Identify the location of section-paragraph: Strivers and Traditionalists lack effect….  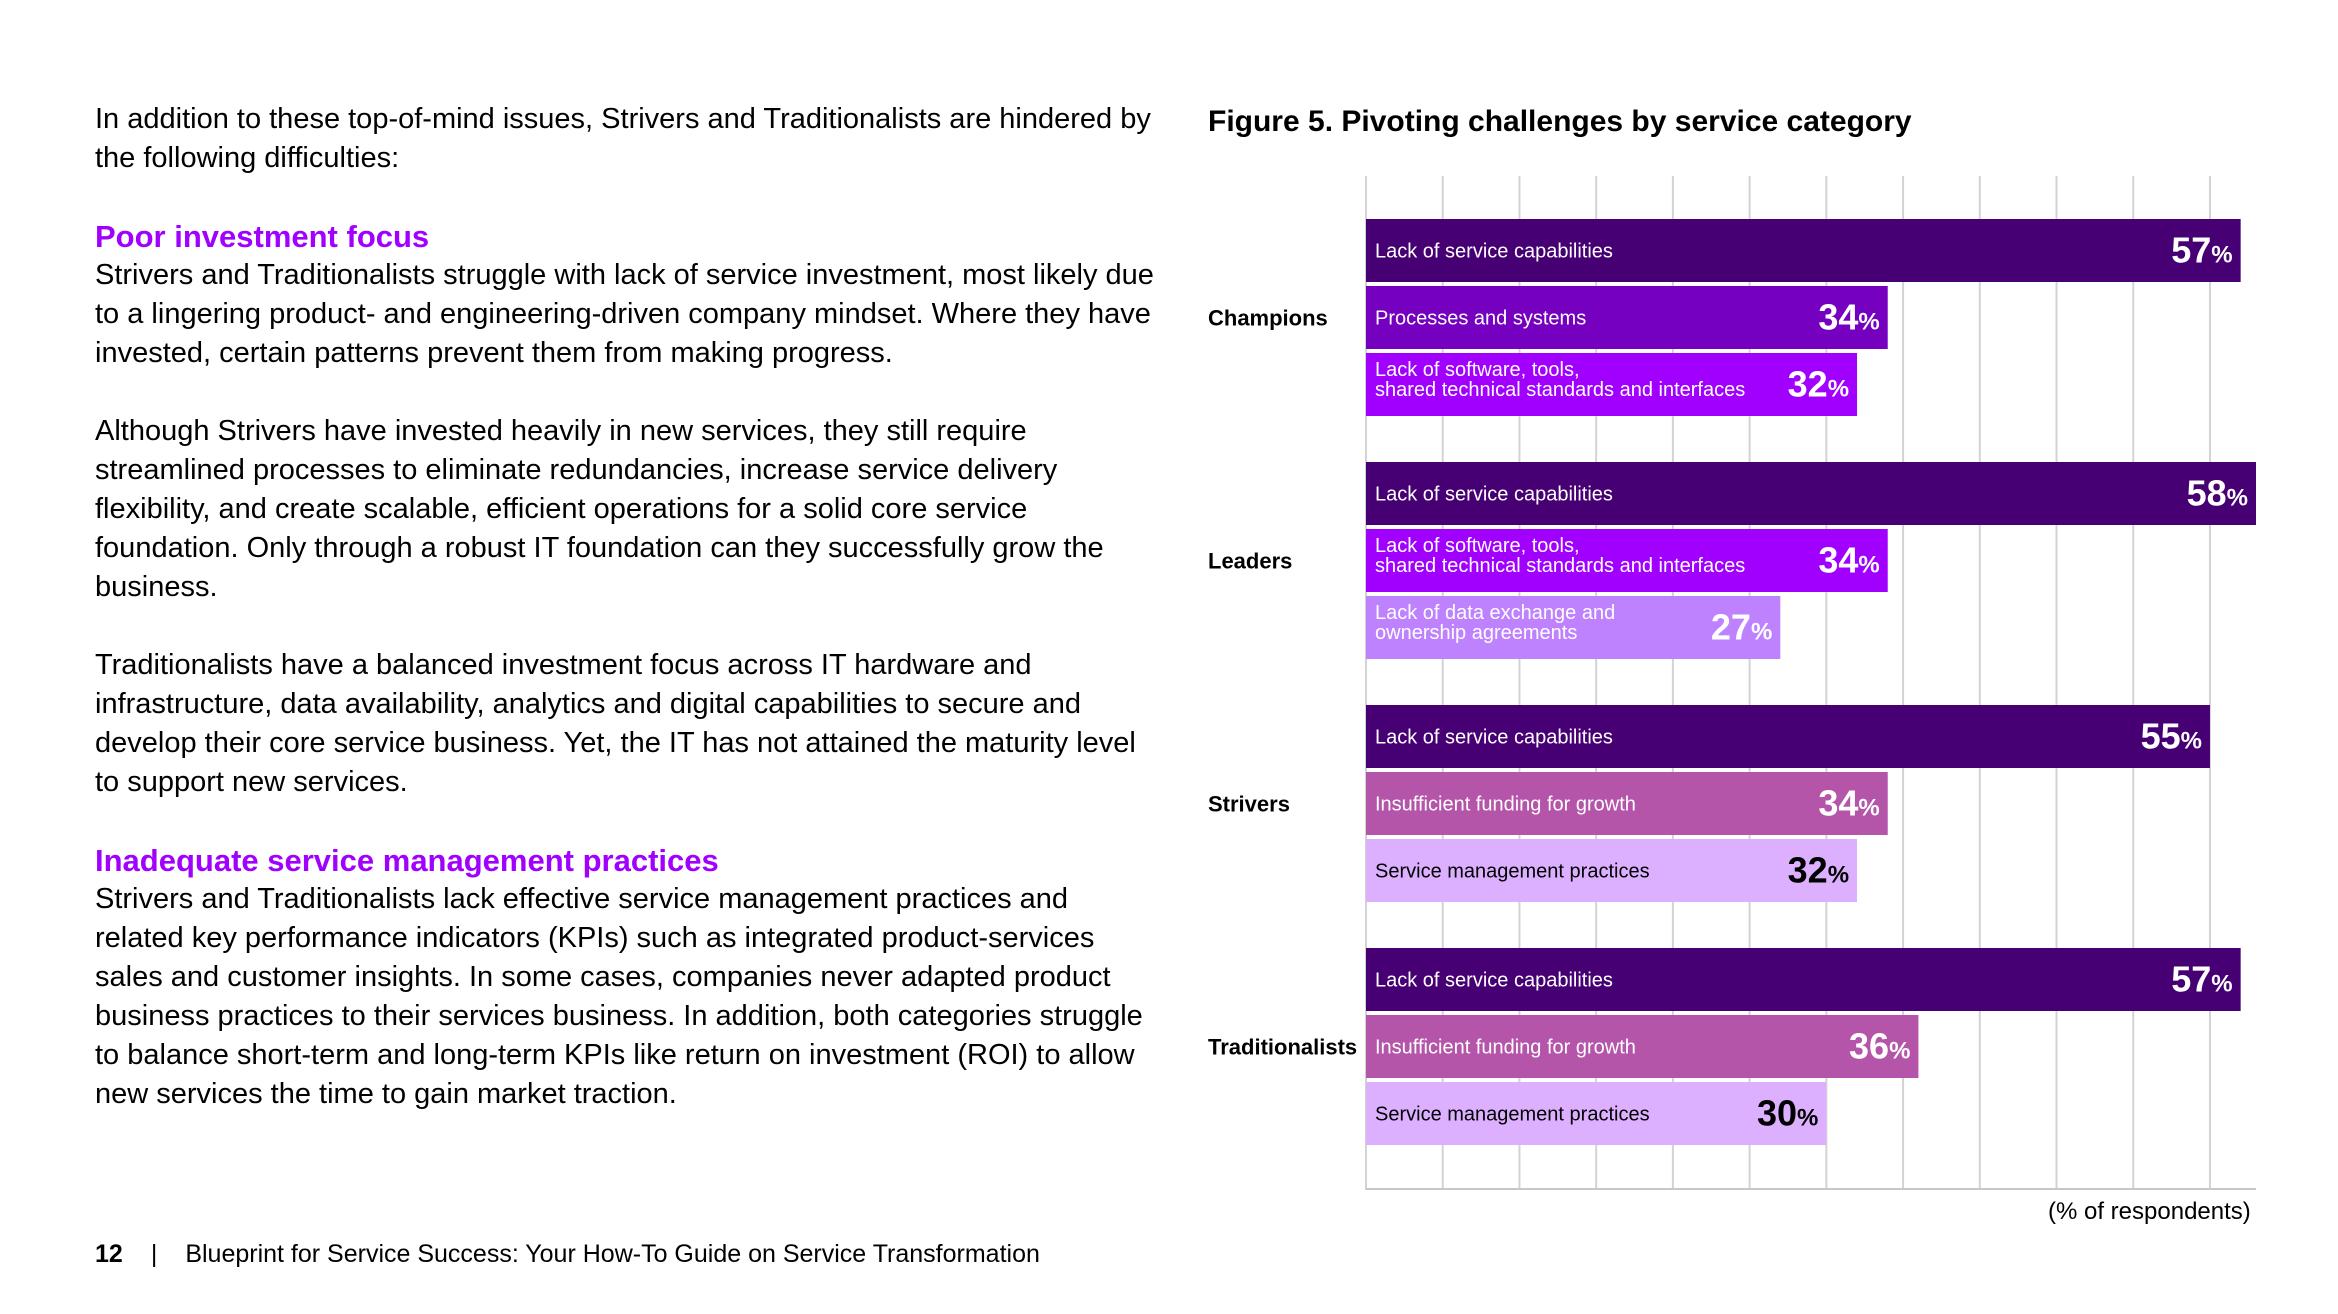
(619, 996).